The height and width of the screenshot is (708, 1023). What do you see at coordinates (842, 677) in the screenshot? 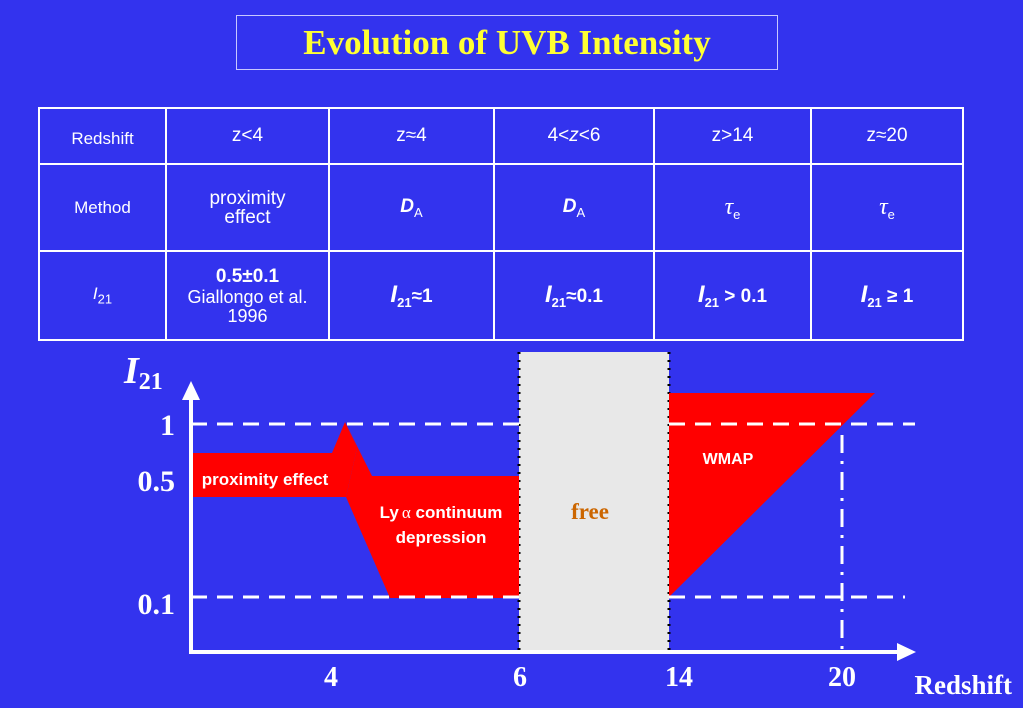
I see `x-tick-20: 20` at bounding box center [842, 677].